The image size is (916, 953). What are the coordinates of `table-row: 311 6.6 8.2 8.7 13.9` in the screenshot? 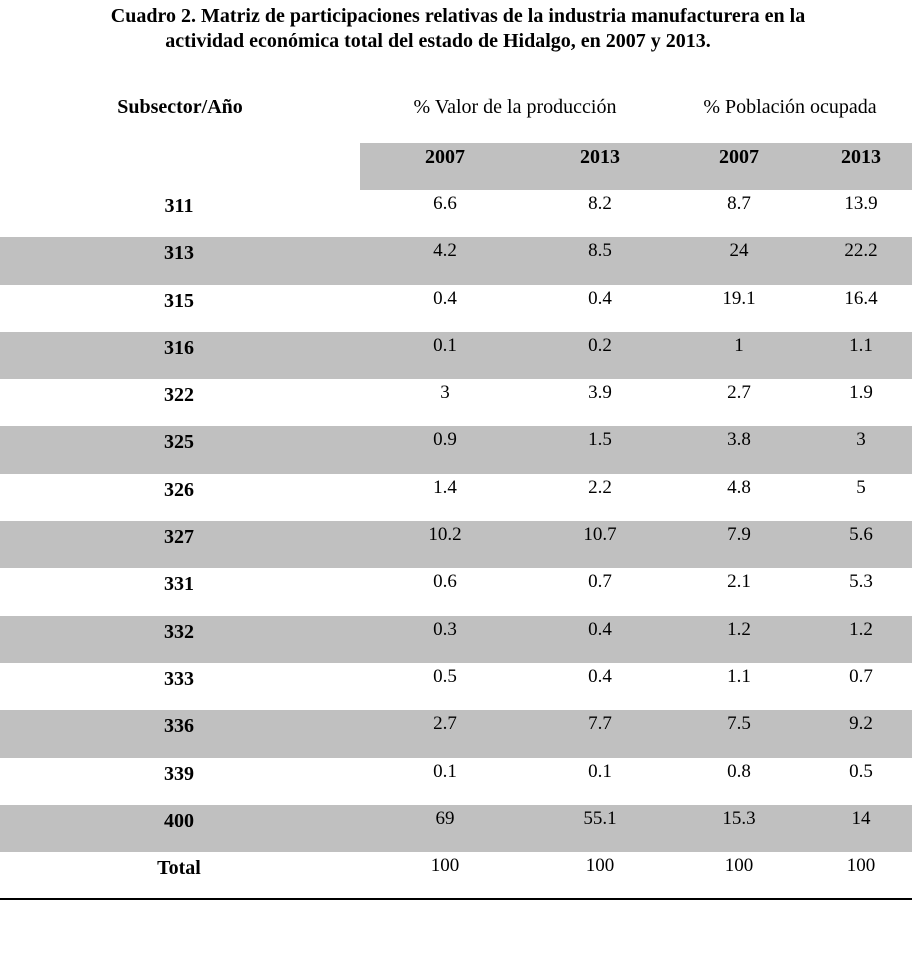 It's located at (456, 213).